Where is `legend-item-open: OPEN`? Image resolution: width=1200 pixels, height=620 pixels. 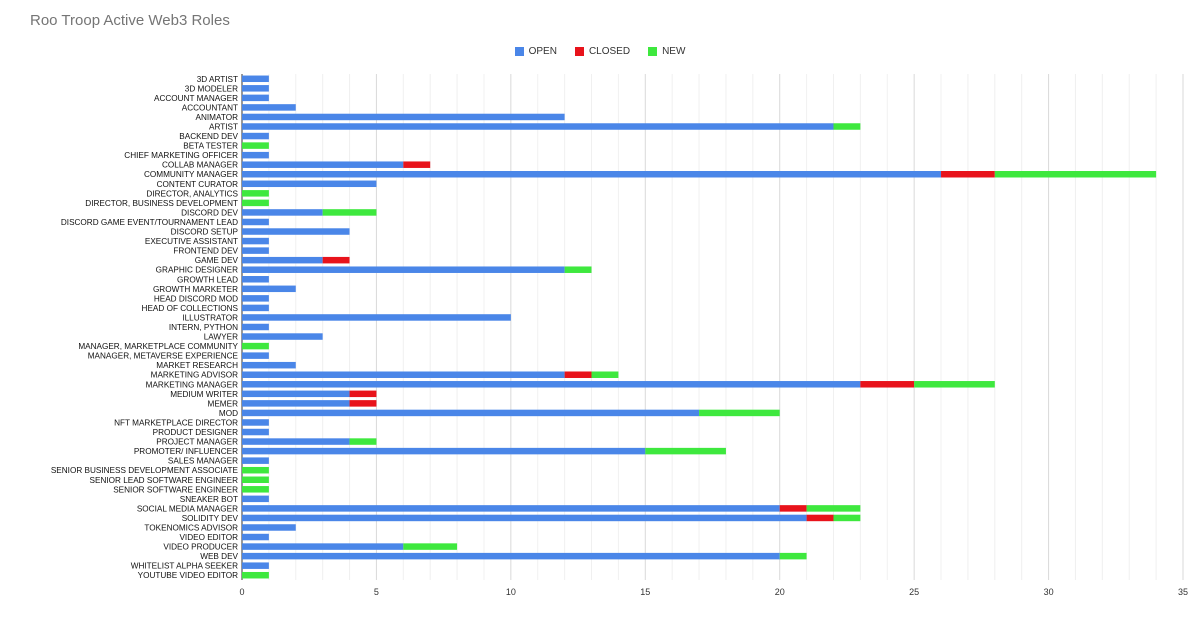 legend-item-open: OPEN is located at coordinates (535, 51).